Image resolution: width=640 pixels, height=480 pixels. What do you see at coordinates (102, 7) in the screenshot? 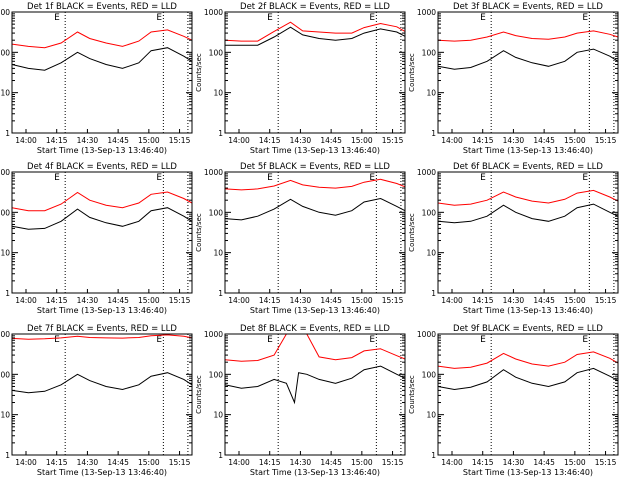
I see `chart-title: Det 1f BLACK = Events, RED = LLD` at bounding box center [102, 7].